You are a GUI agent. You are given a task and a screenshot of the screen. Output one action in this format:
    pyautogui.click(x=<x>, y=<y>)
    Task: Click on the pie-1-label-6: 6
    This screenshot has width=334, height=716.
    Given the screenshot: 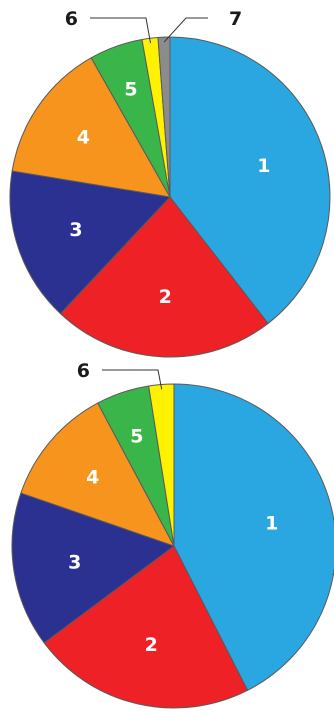 What is the action you would take?
    pyautogui.click(x=71, y=19)
    